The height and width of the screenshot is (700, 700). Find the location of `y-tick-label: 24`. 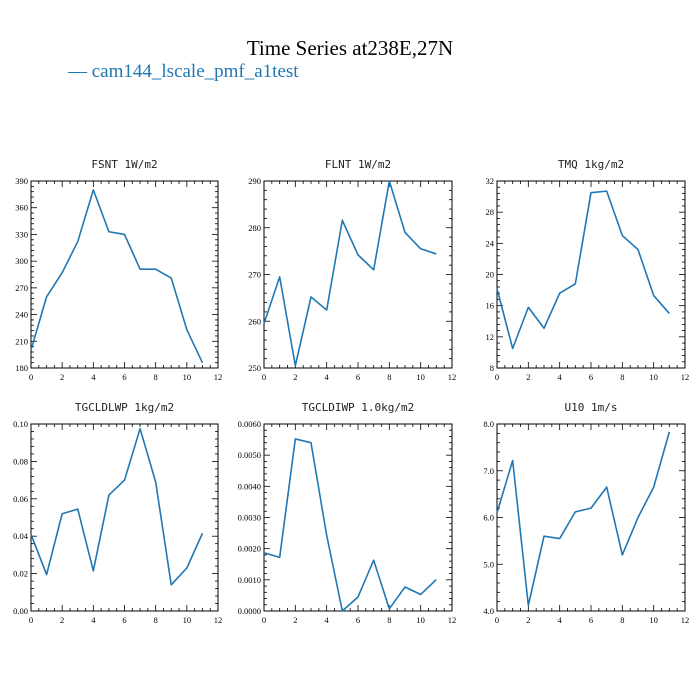

y-tick-label: 24 is located at coordinates (490, 243).